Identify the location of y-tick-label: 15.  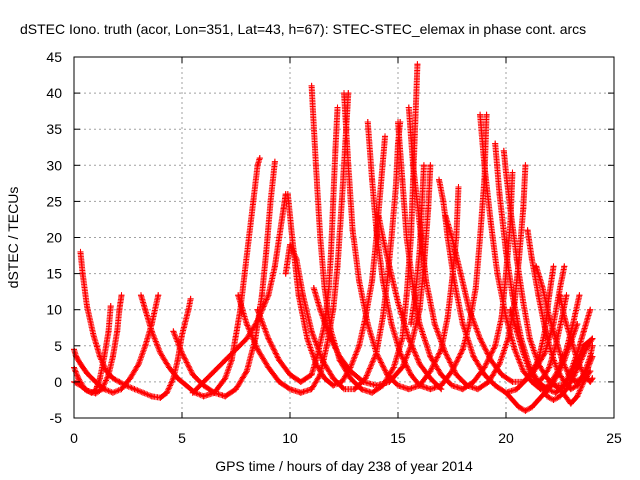
(54, 274).